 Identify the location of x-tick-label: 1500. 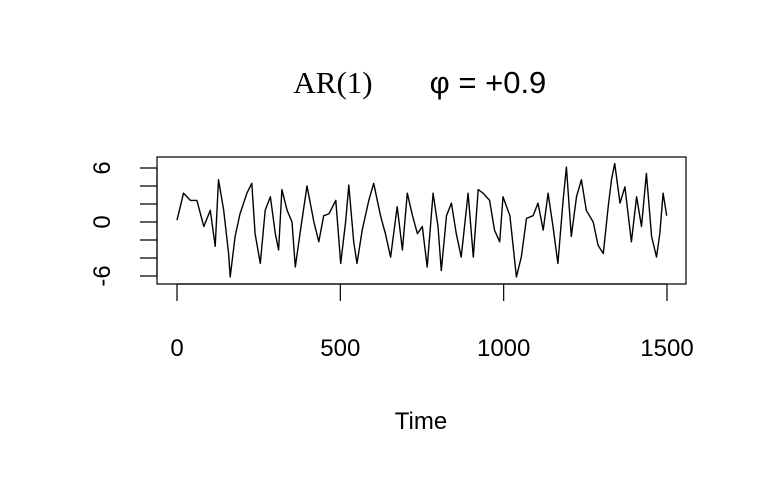
(666, 348).